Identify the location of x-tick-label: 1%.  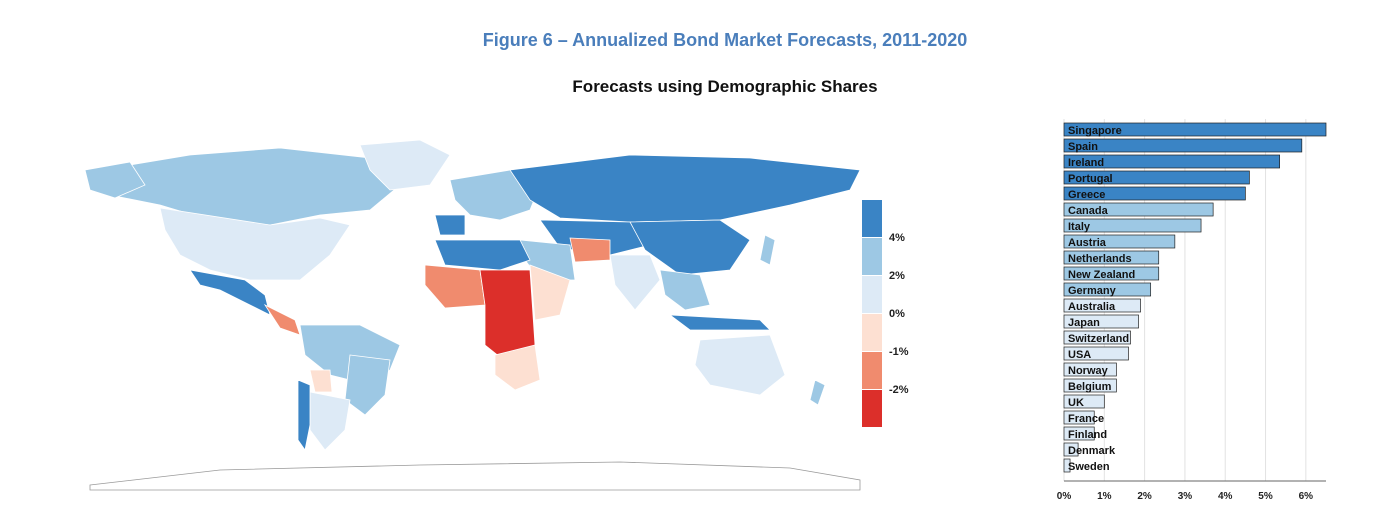
(1104, 496).